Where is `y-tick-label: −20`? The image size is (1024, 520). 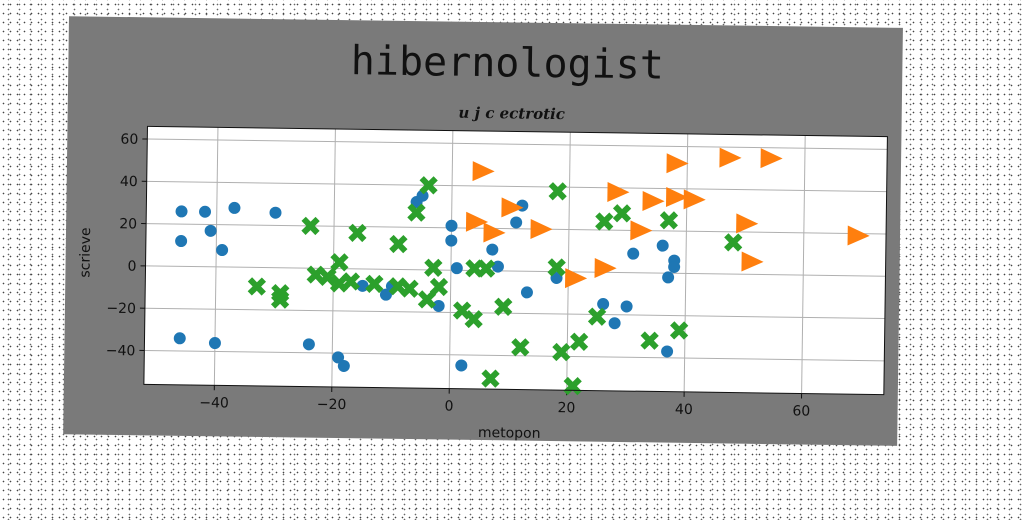
y-tick-label: −20 is located at coordinates (121, 309).